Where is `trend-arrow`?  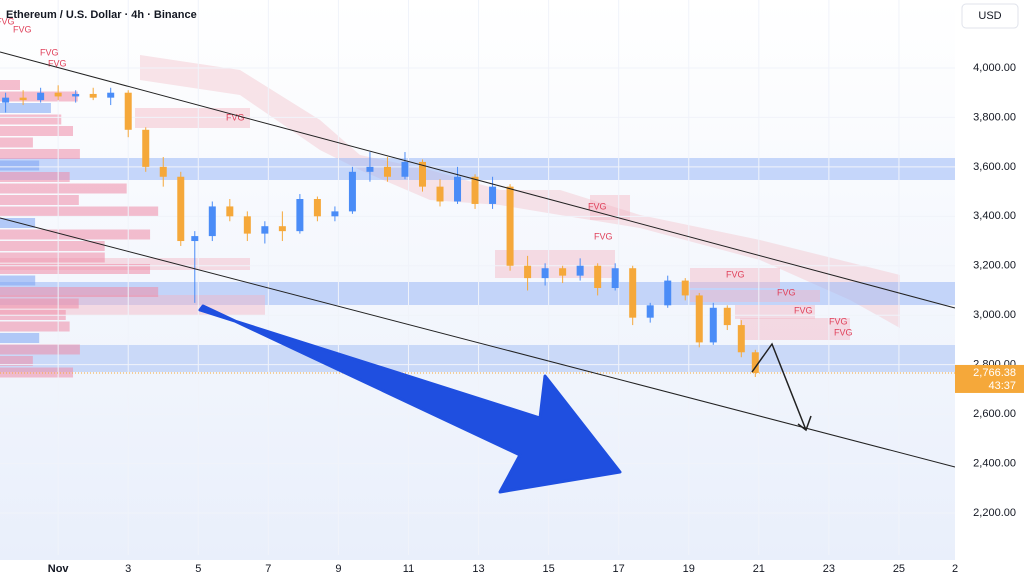
trend-arrow is located at coordinates (410, 399).